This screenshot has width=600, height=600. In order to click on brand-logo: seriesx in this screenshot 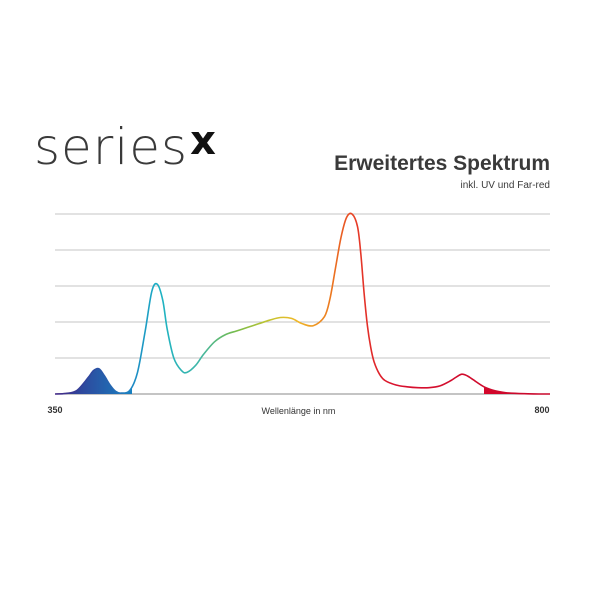, I will do `click(125, 153)`.